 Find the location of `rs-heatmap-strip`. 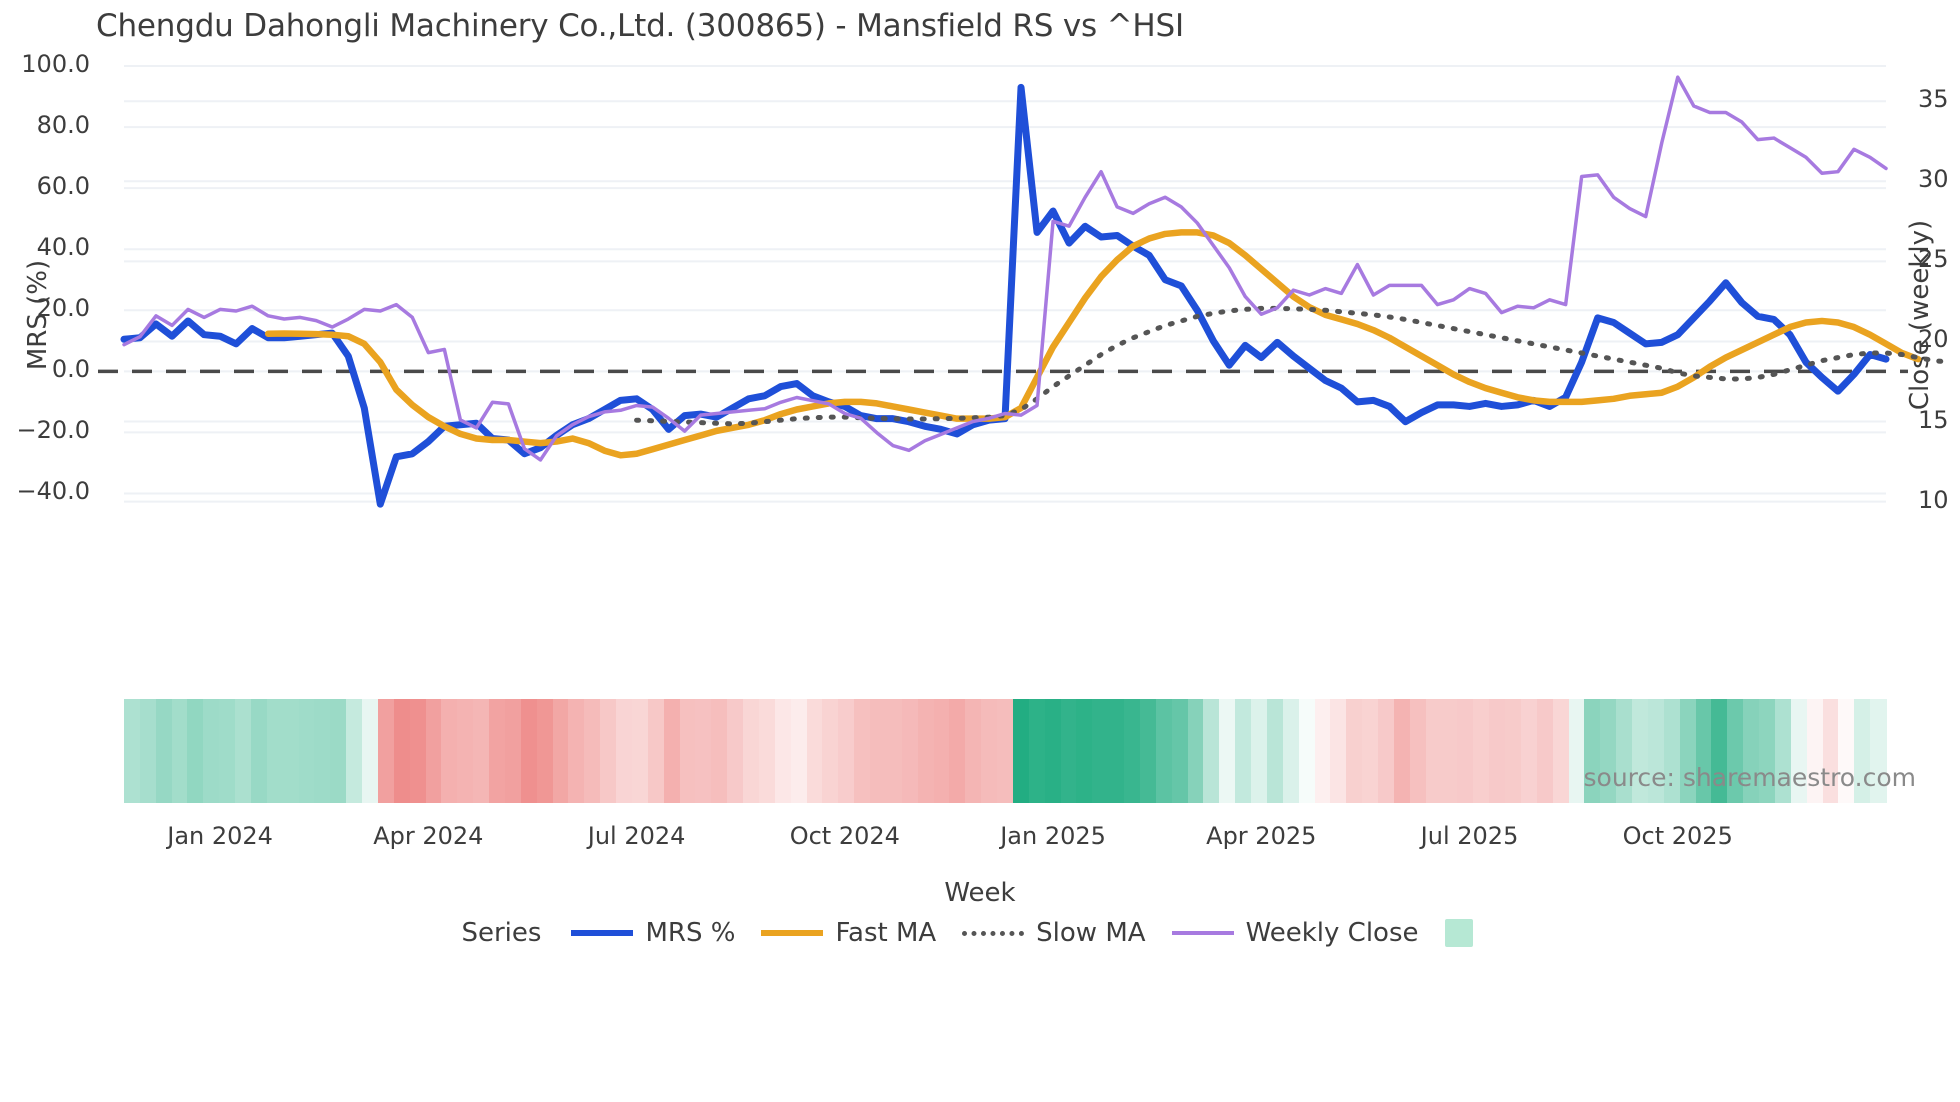

rs-heatmap-strip is located at coordinates (1005, 751).